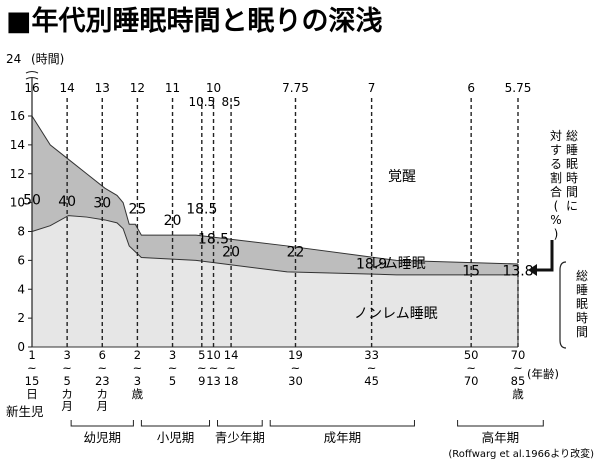 This screenshot has width=600, height=463. What do you see at coordinates (21, 260) in the screenshot?
I see `y-tick-label: 6` at bounding box center [21, 260].